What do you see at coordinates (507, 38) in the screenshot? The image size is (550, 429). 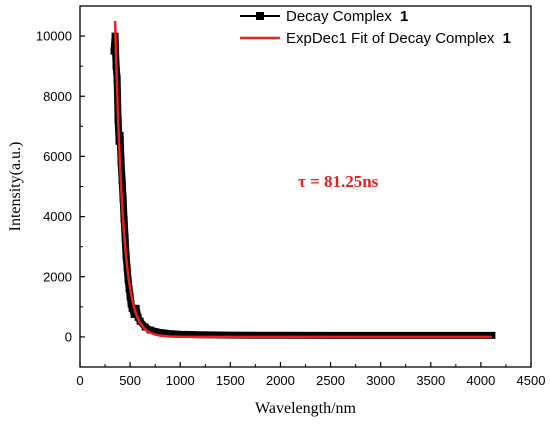 I see `legend-label-fit-suffix: 1` at bounding box center [507, 38].